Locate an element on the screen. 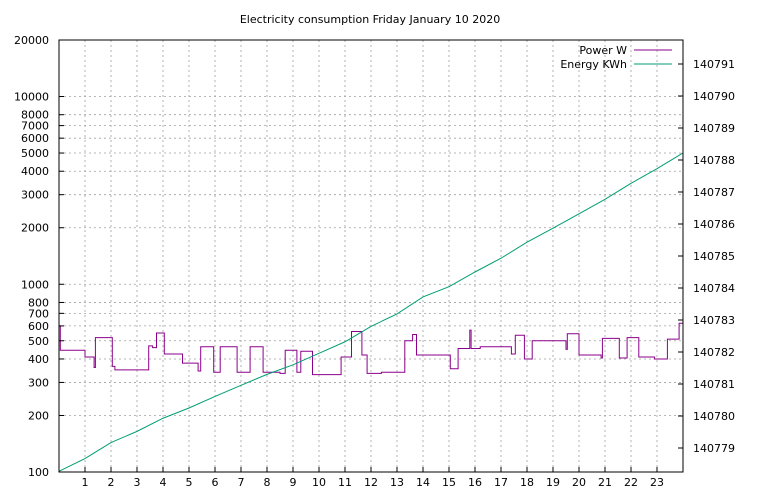 The image size is (768, 500). y-tick-label: 100 is located at coordinates (38, 472).